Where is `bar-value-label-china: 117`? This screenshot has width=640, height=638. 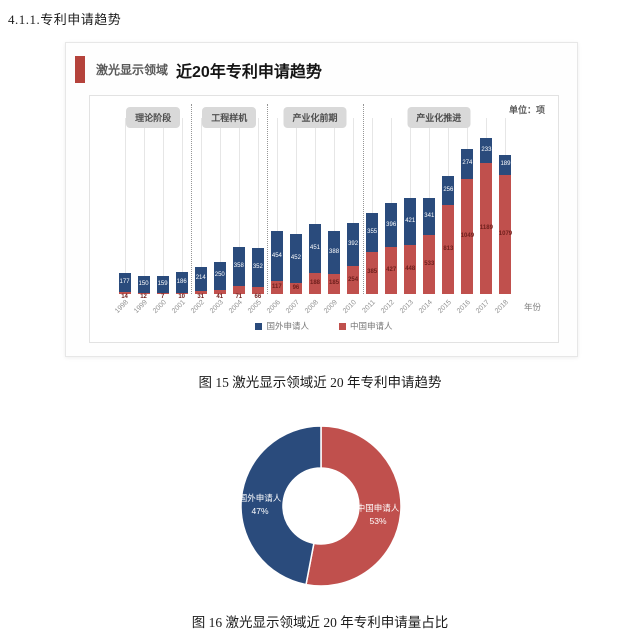 bar-value-label-china: 117 is located at coordinates (277, 287).